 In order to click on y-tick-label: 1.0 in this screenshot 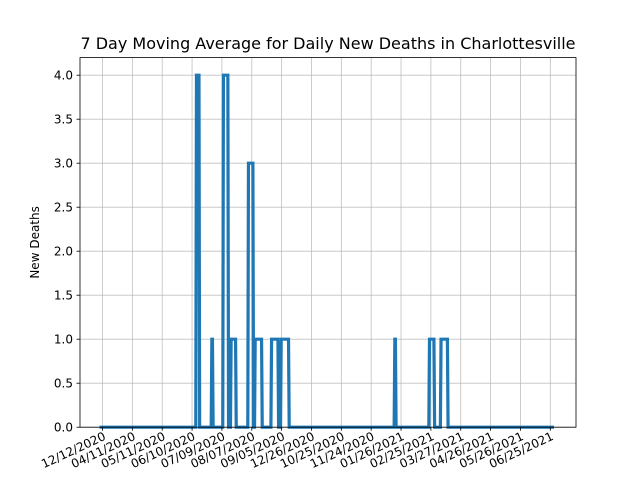, I will do `click(63, 340)`.